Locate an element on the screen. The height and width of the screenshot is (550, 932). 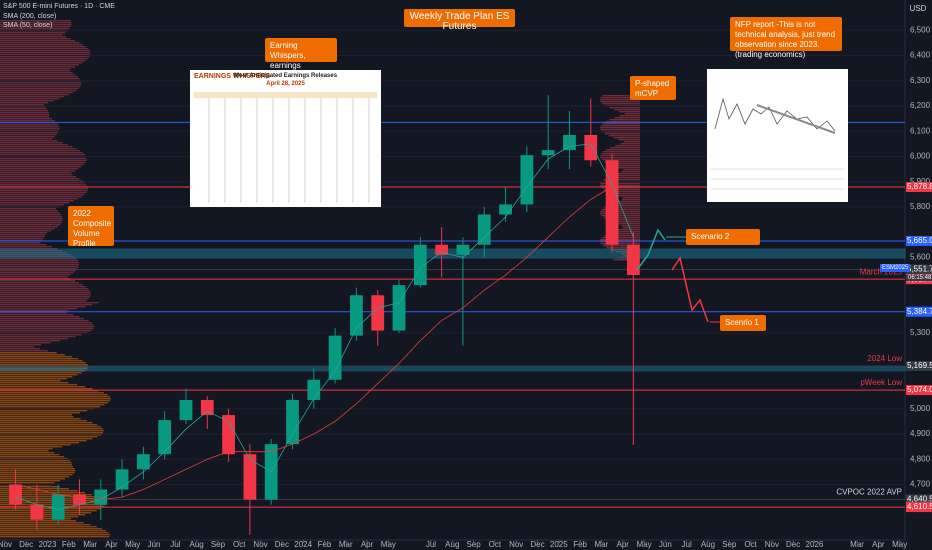
x-tick-label: Feb is located at coordinates (325, 544).